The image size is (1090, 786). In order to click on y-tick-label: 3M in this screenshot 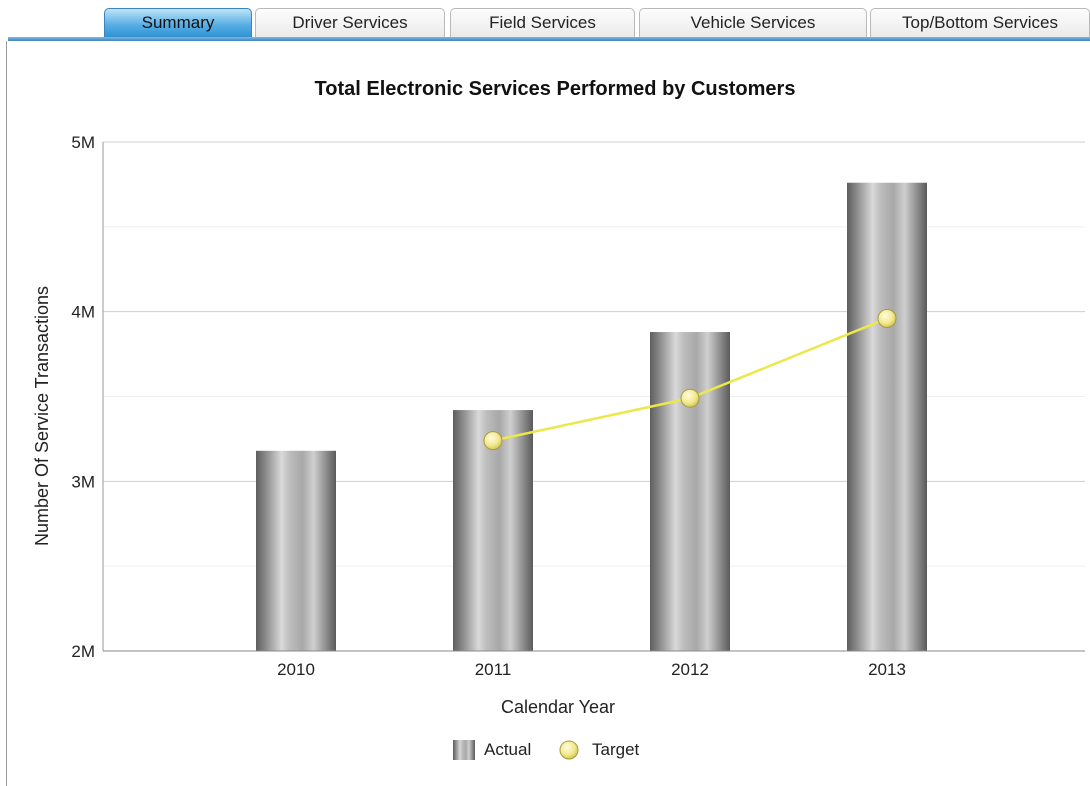, I will do `click(83, 481)`.